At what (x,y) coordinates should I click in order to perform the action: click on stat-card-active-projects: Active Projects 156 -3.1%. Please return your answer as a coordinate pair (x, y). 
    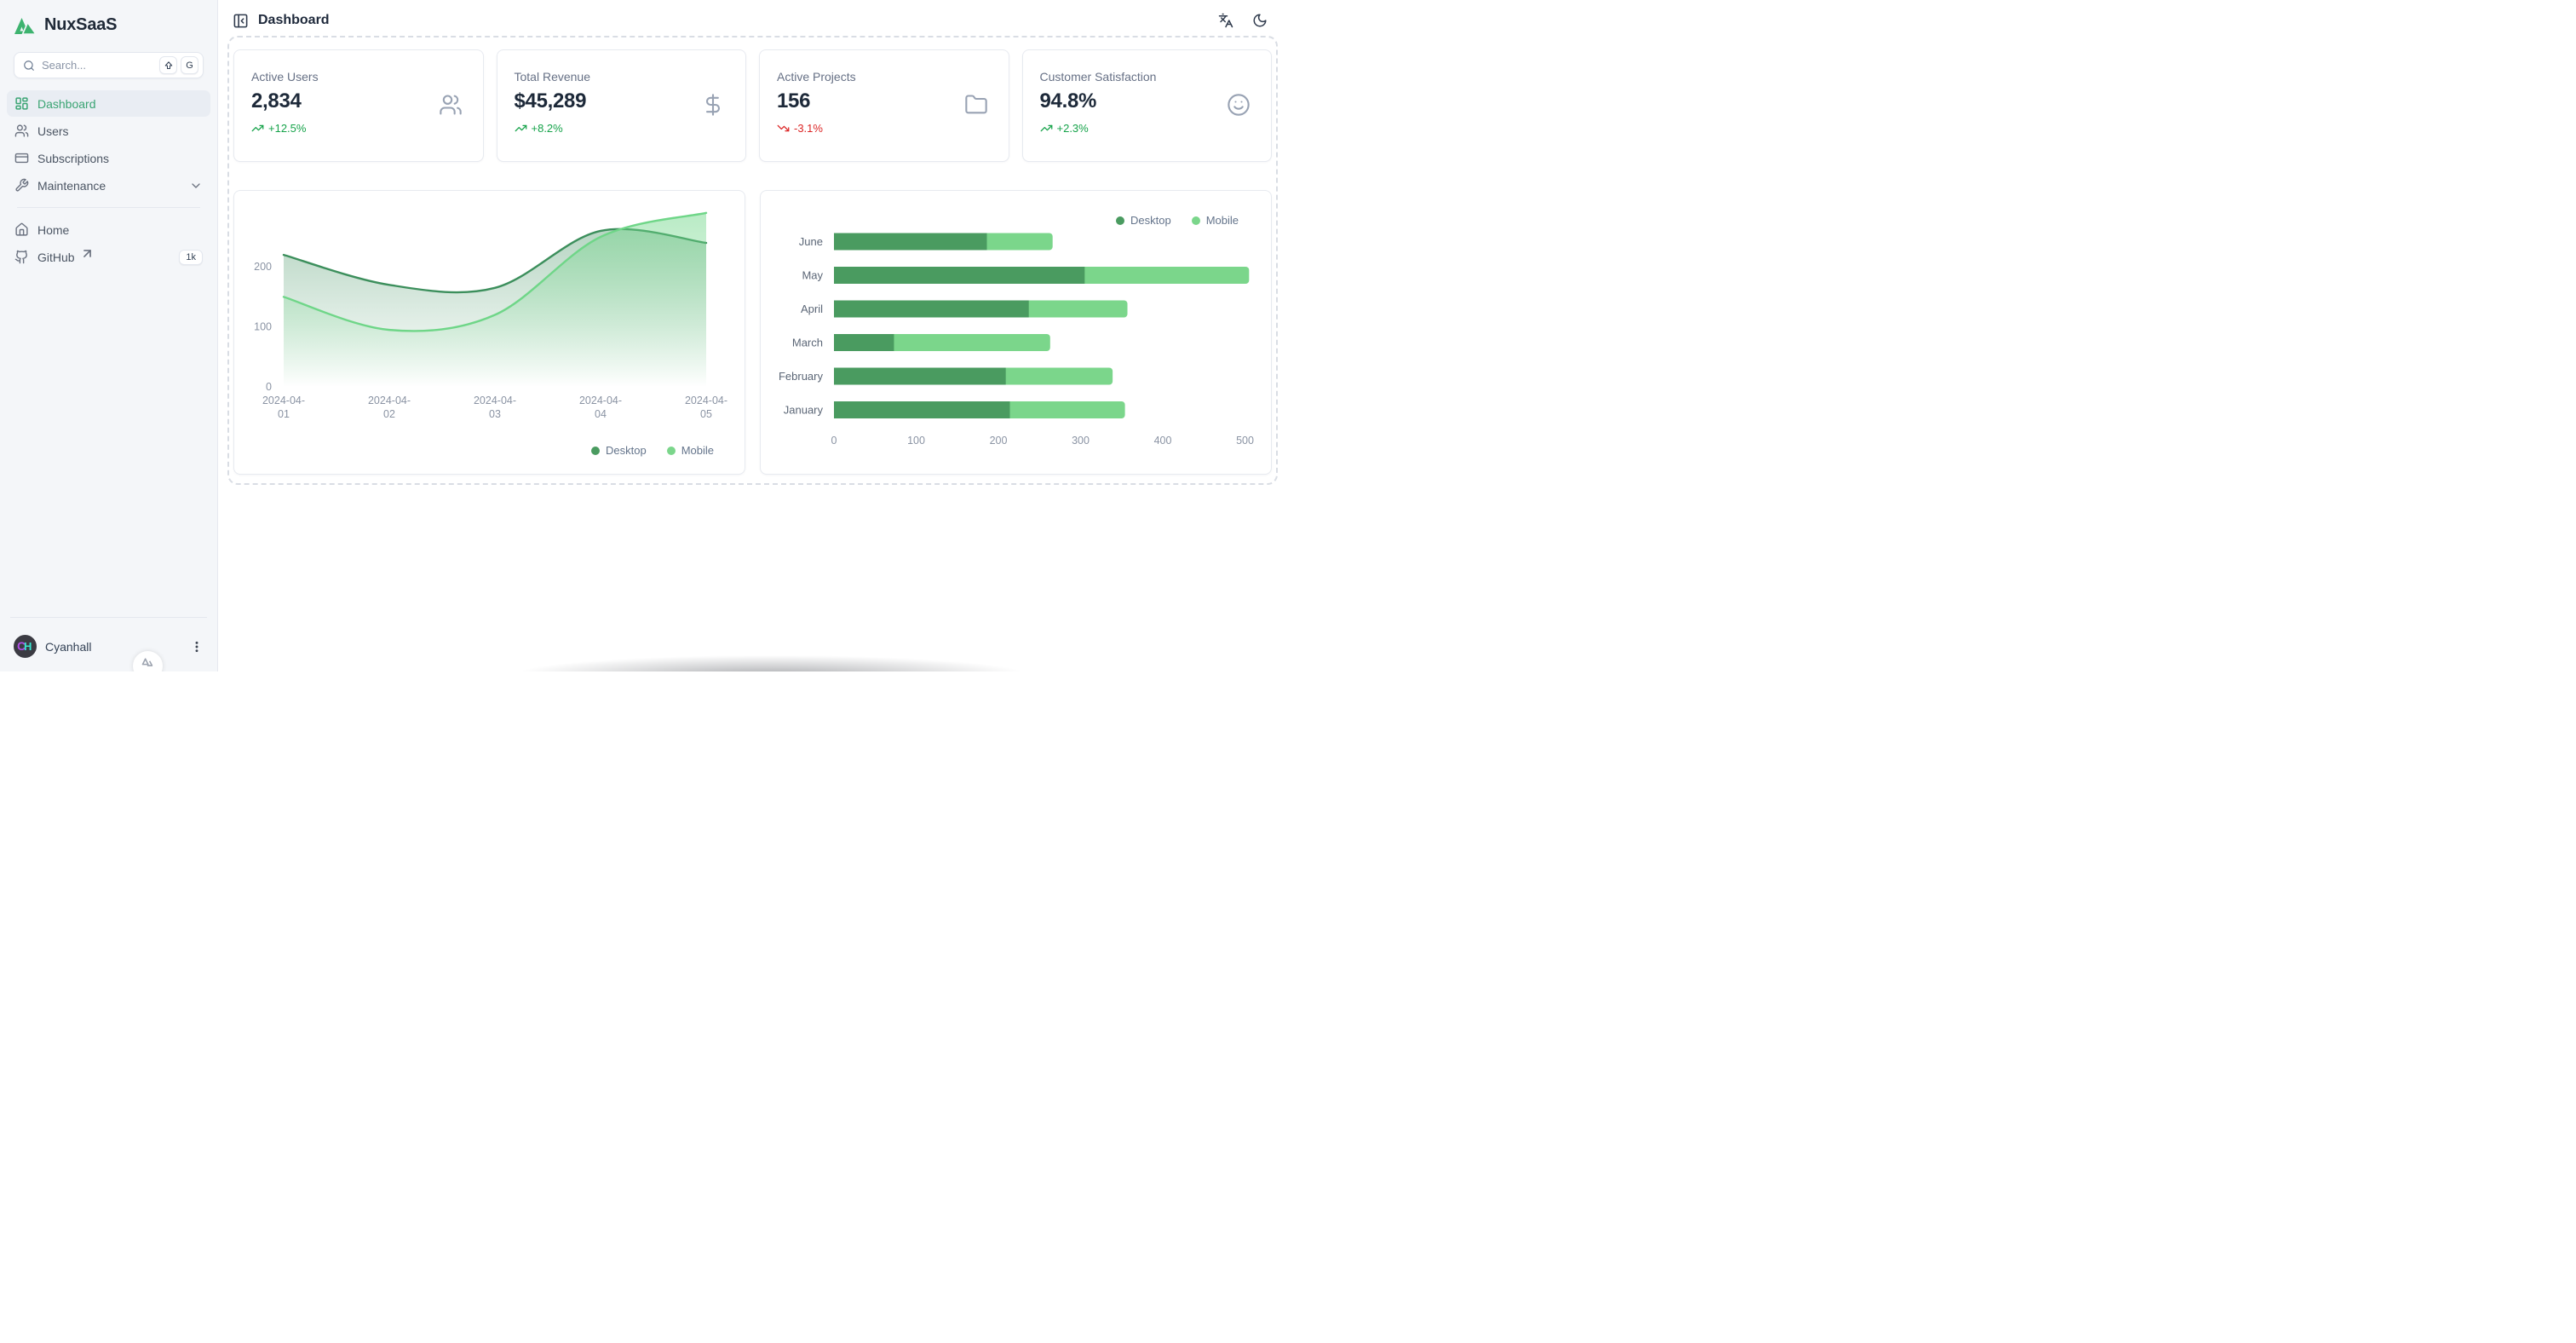
    Looking at the image, I should click on (884, 105).